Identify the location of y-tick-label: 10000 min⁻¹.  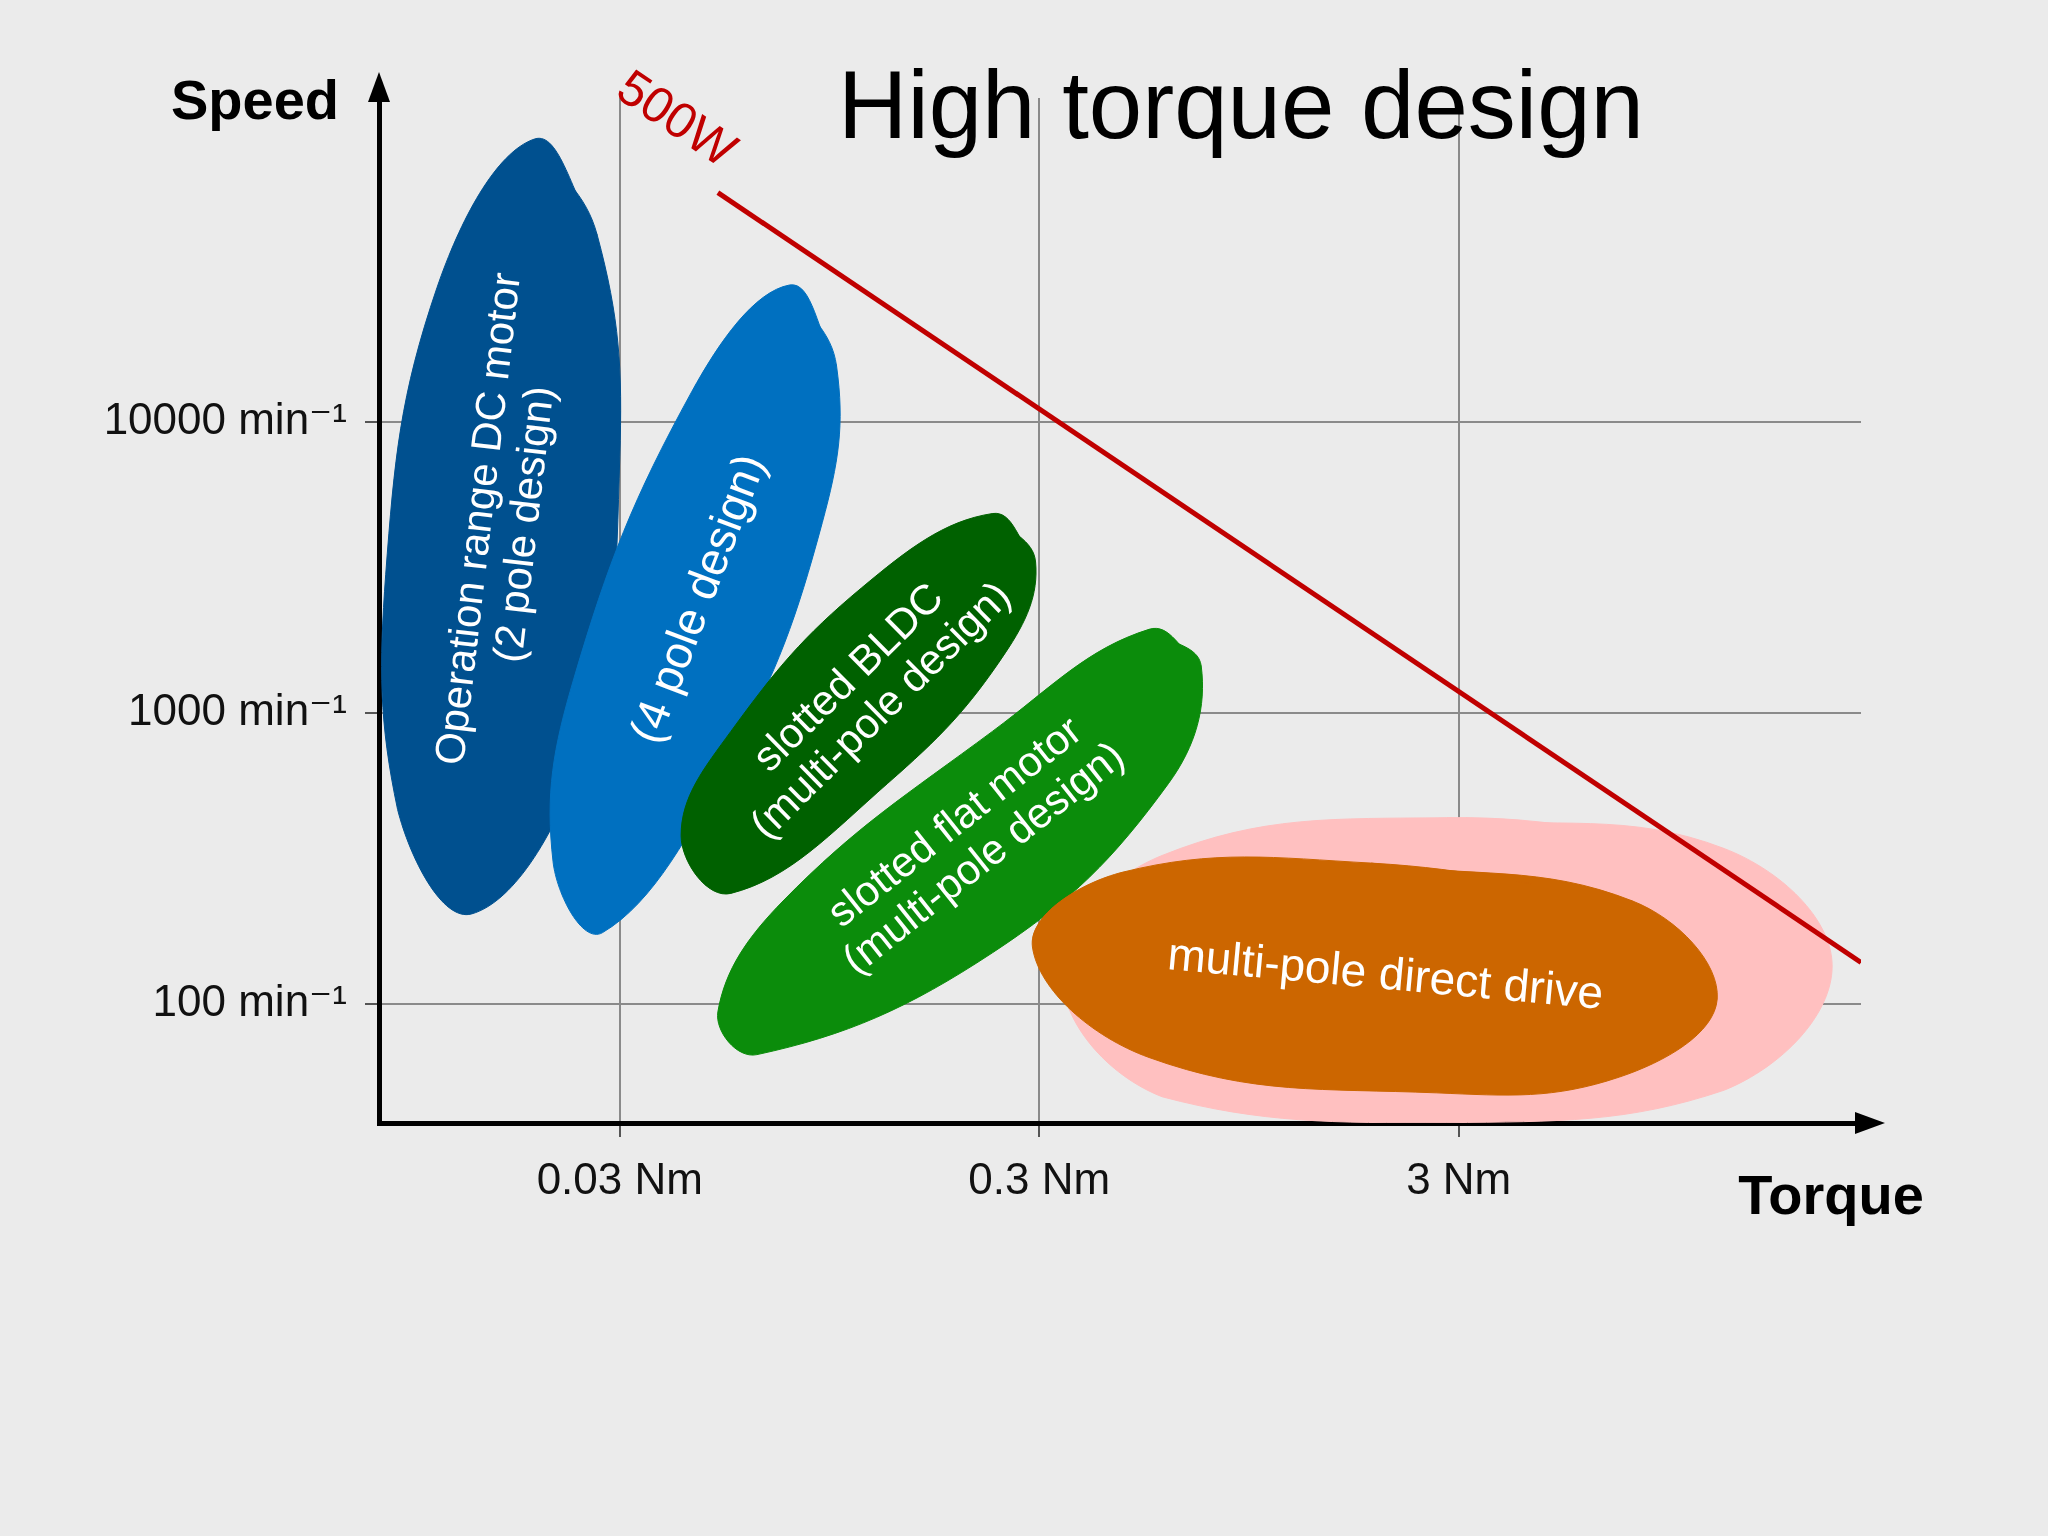
(225, 419).